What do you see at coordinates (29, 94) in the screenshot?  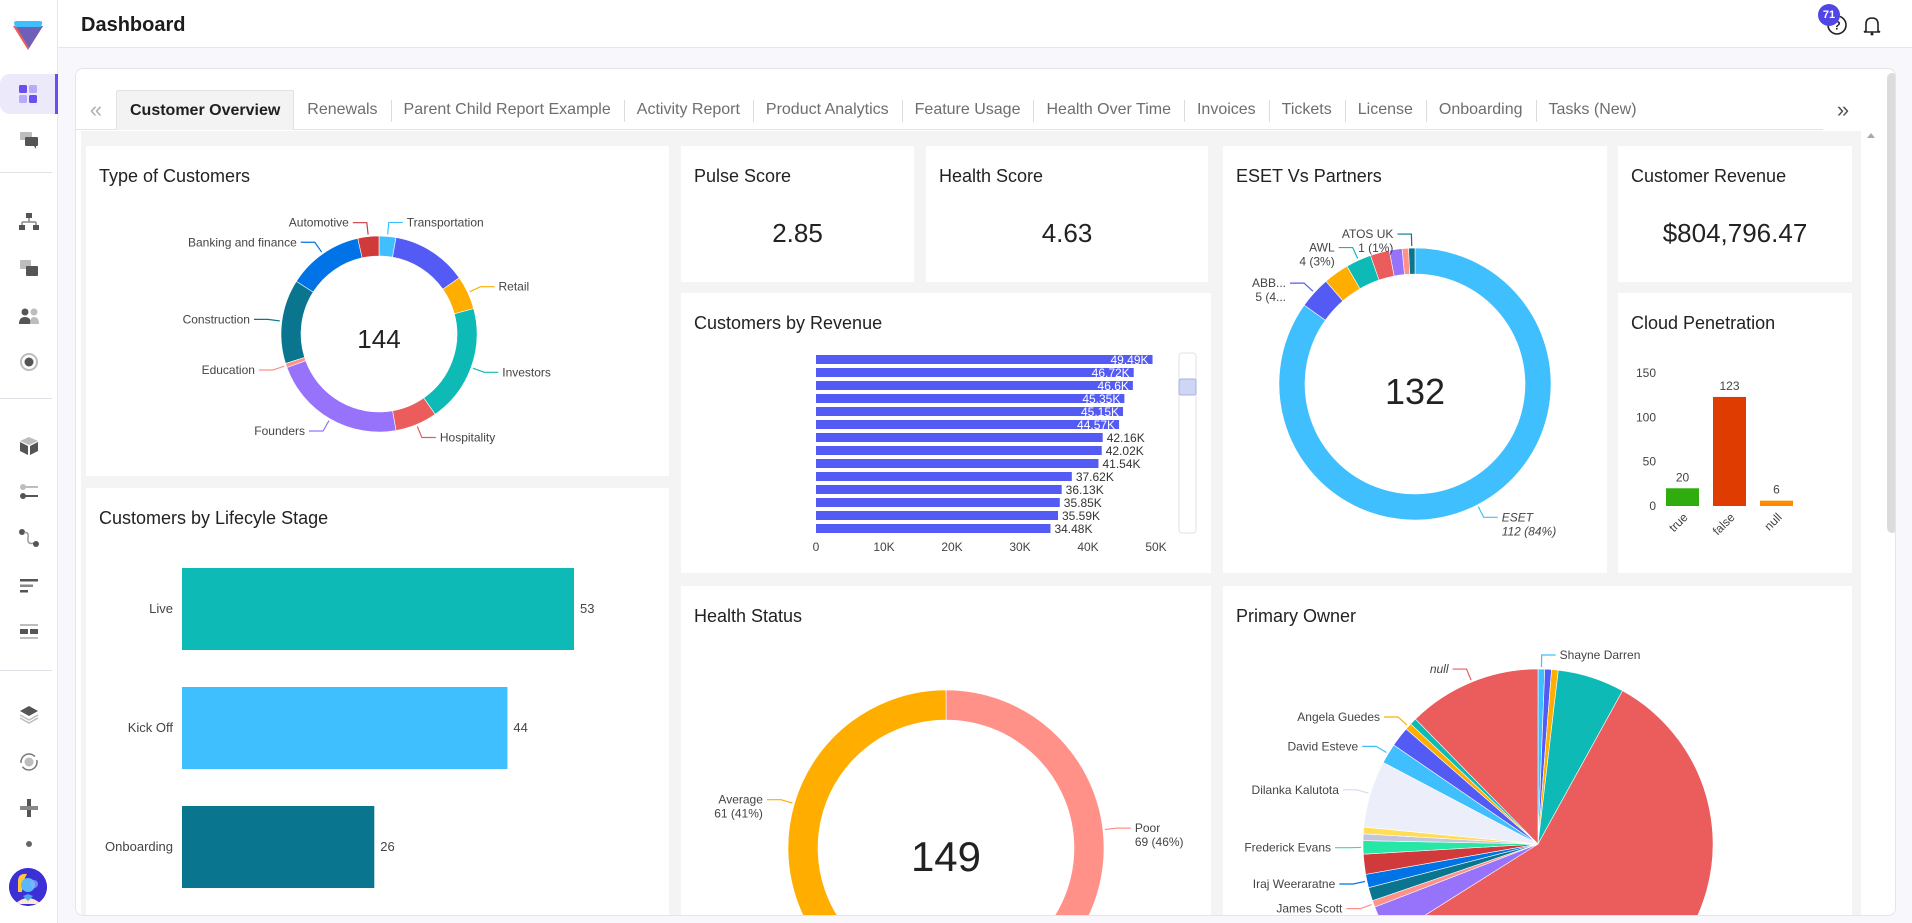 I see `sidebar-item-dashboard` at bounding box center [29, 94].